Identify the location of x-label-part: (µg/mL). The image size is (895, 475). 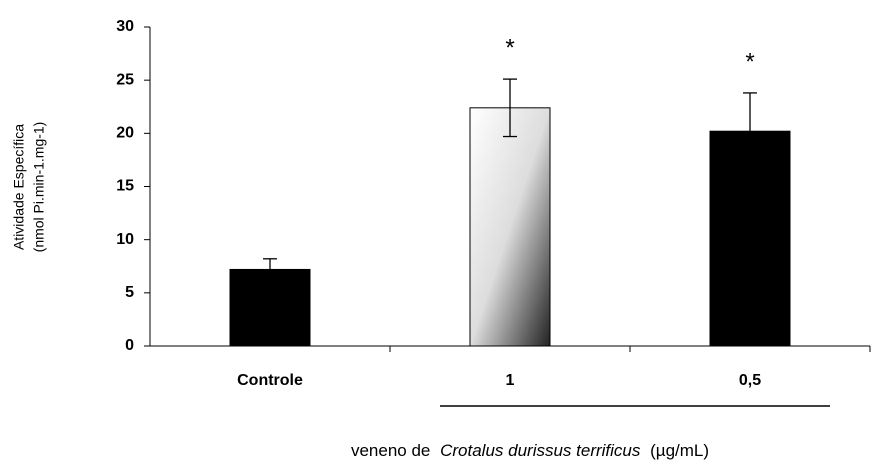
(679, 450).